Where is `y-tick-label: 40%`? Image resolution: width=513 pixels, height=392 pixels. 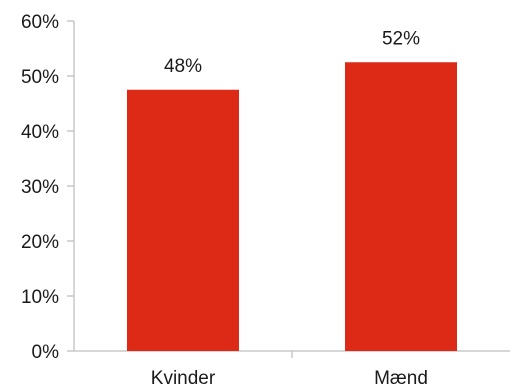 y-tick-label: 40% is located at coordinates (40, 132).